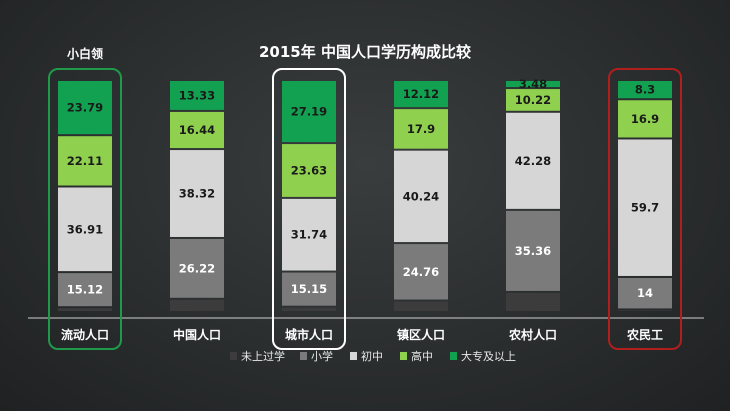  I want to click on data-label-中国人口-初中: 38.32, so click(197, 194).